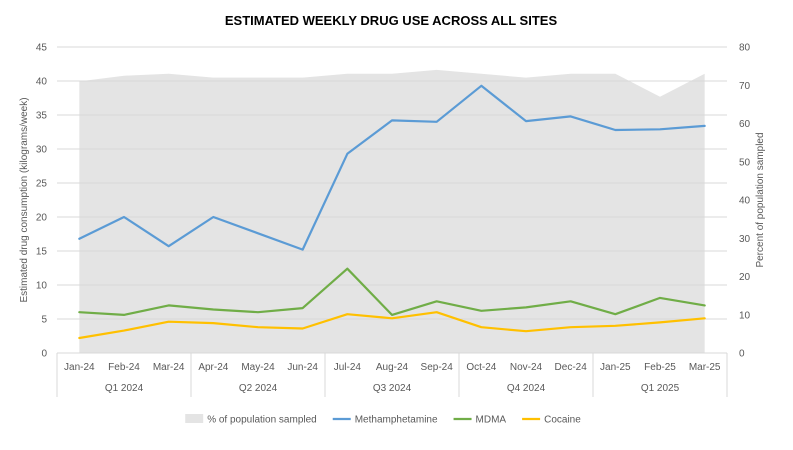 This screenshot has width=793, height=450. I want to click on y2-axis-title: Percent of population sampled, so click(760, 199).